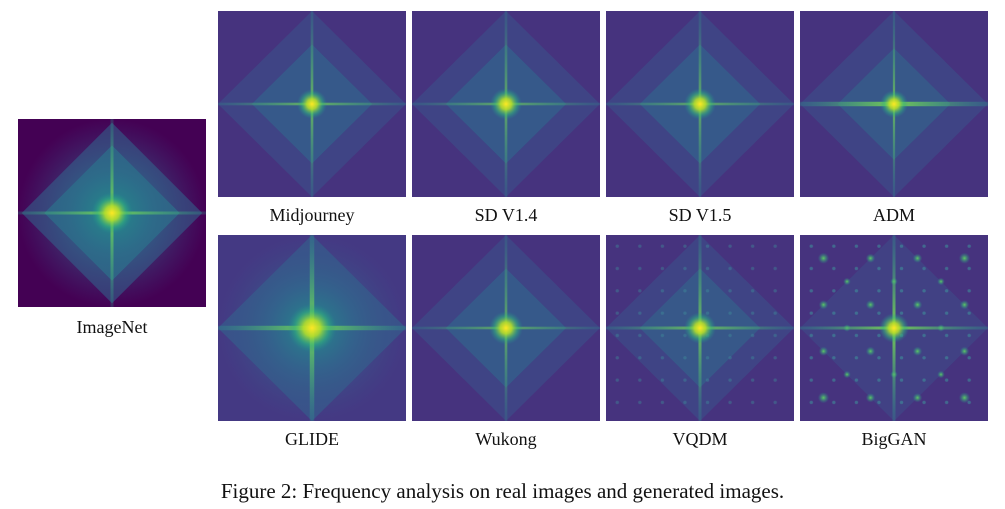  I want to click on spectrum-glide, so click(312, 328).